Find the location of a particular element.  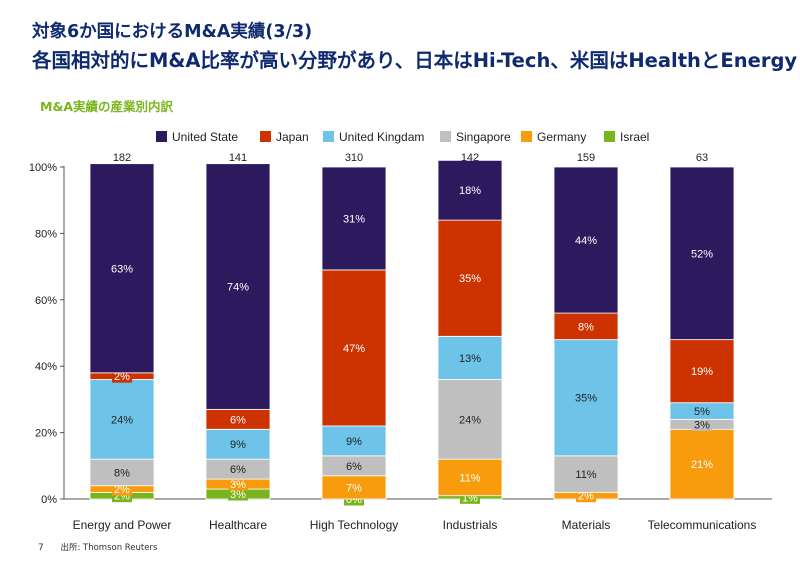

chart-subtitle: M&A実績の産業別内訳 is located at coordinates (107, 106).